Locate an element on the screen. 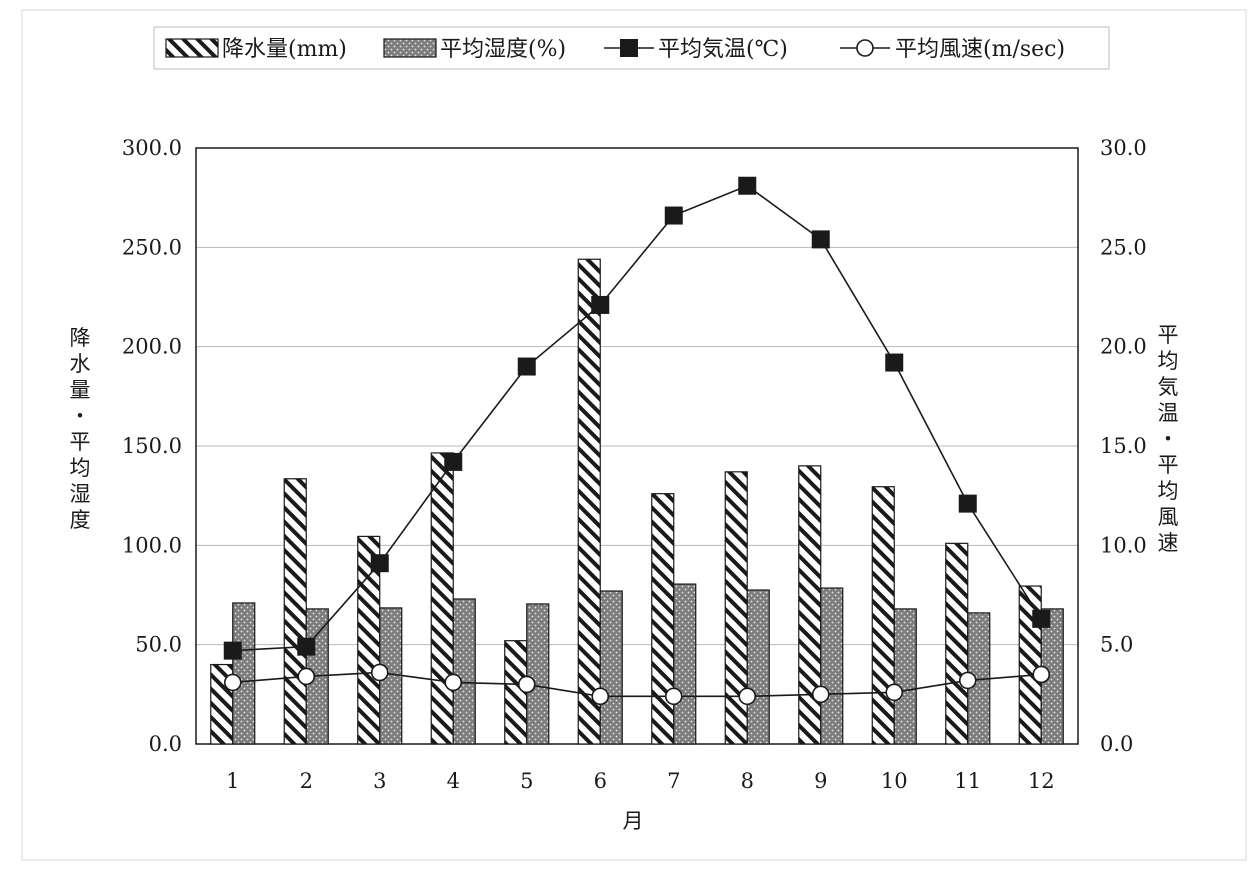  x-tick-label: 8 is located at coordinates (747, 781).